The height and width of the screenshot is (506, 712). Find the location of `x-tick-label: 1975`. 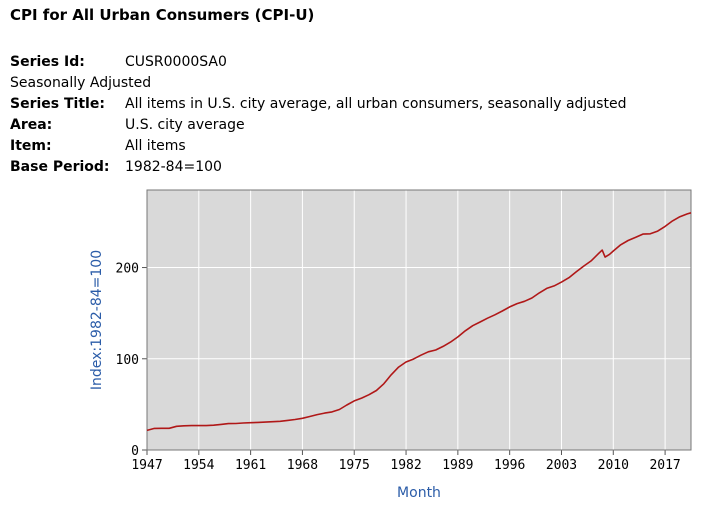

x-tick-label: 1975 is located at coordinates (354, 465).